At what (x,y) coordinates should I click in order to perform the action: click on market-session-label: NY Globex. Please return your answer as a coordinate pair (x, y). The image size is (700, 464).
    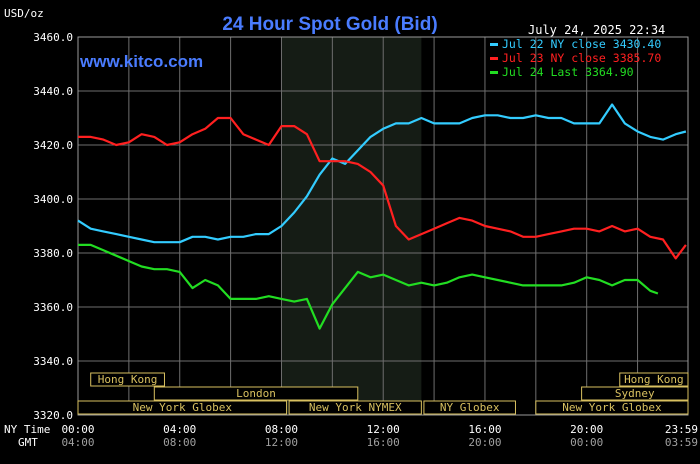
    Looking at the image, I should click on (470, 407).